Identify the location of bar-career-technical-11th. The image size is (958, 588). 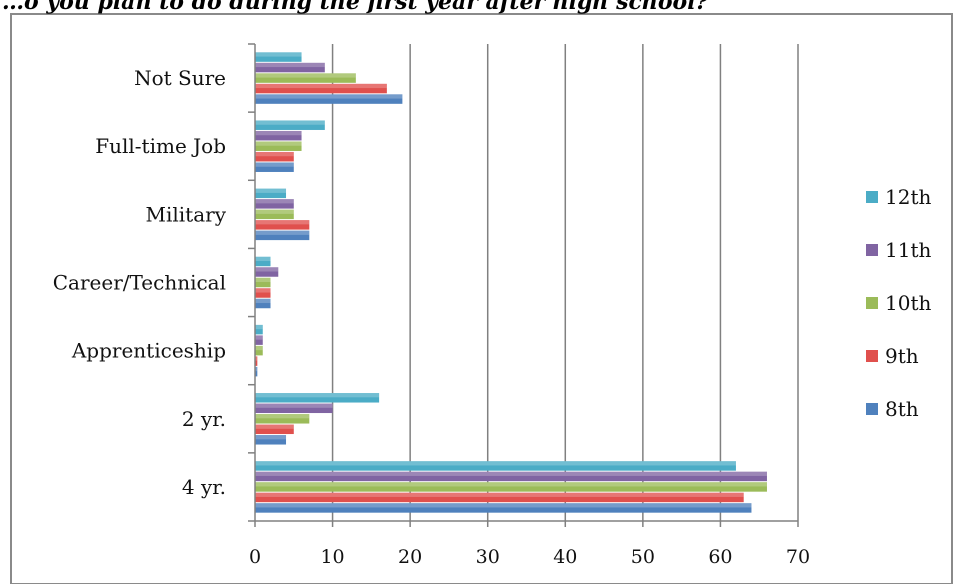
(267, 272).